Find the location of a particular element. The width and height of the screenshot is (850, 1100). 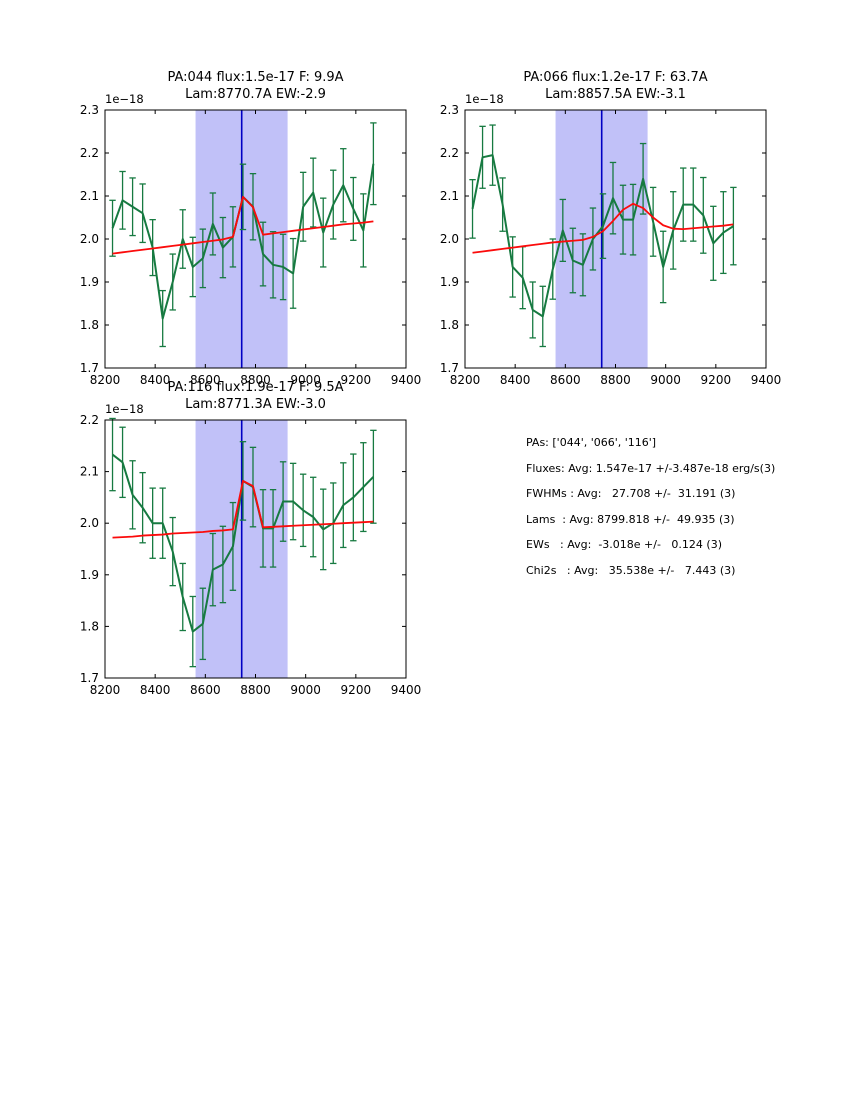

stat-line-lams: Lams : Avg: 8799.818 +/- 49.935 (3) is located at coordinates (630, 519).